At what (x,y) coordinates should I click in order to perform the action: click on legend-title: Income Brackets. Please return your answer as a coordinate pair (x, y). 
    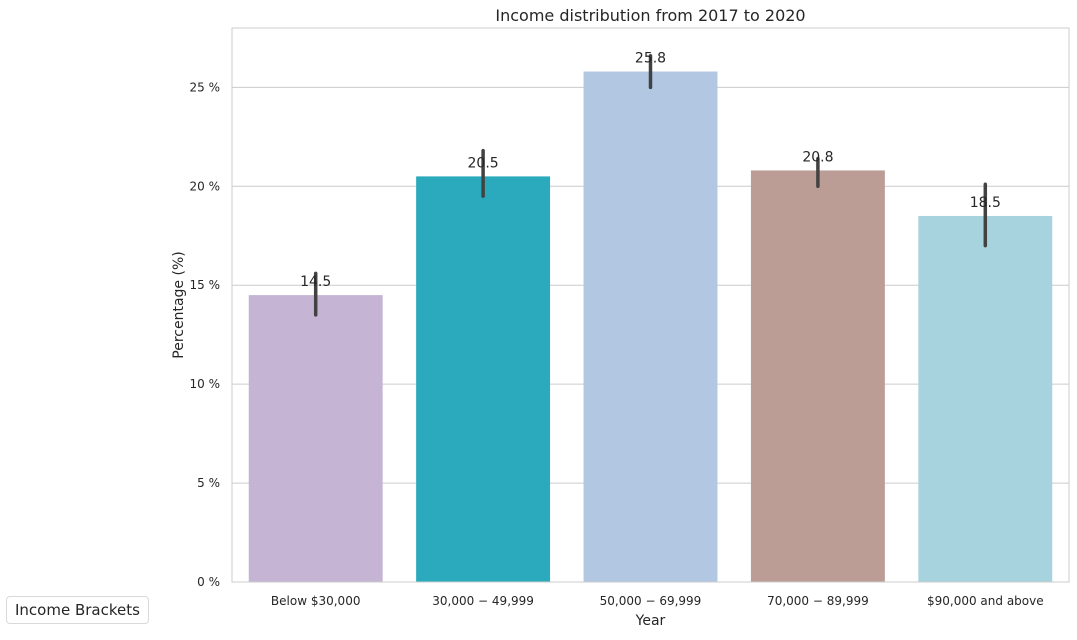
    Looking at the image, I should click on (77, 610).